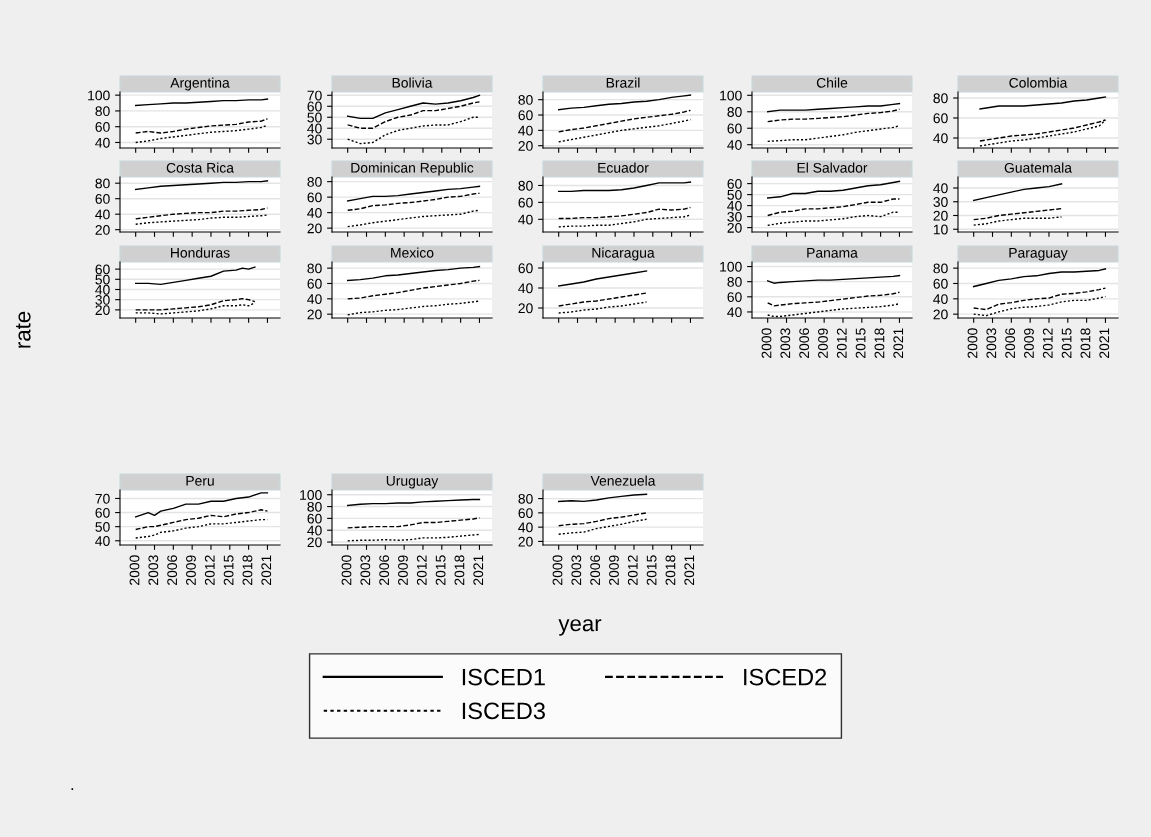 The height and width of the screenshot is (837, 1151). What do you see at coordinates (503, 677) in the screenshot?
I see `text: ISCED1` at bounding box center [503, 677].